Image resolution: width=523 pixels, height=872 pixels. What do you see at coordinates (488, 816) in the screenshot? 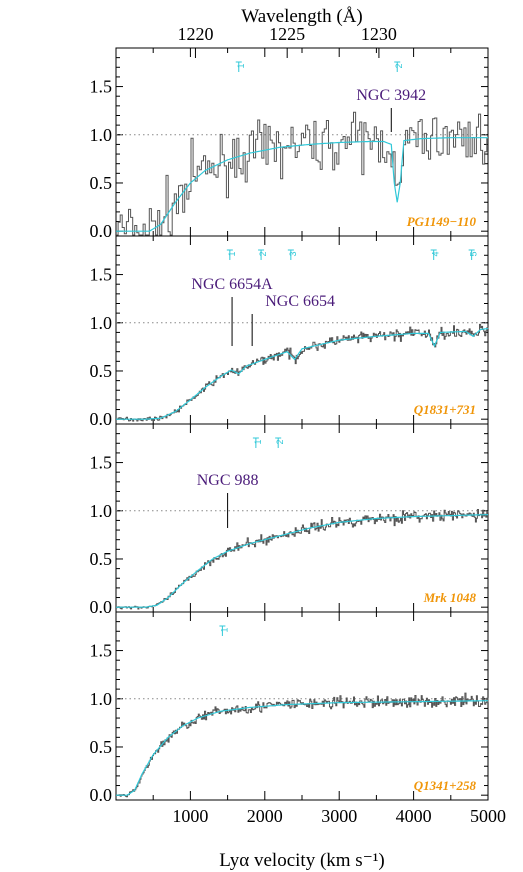
I see `x-tick-label: 5000` at bounding box center [488, 816].